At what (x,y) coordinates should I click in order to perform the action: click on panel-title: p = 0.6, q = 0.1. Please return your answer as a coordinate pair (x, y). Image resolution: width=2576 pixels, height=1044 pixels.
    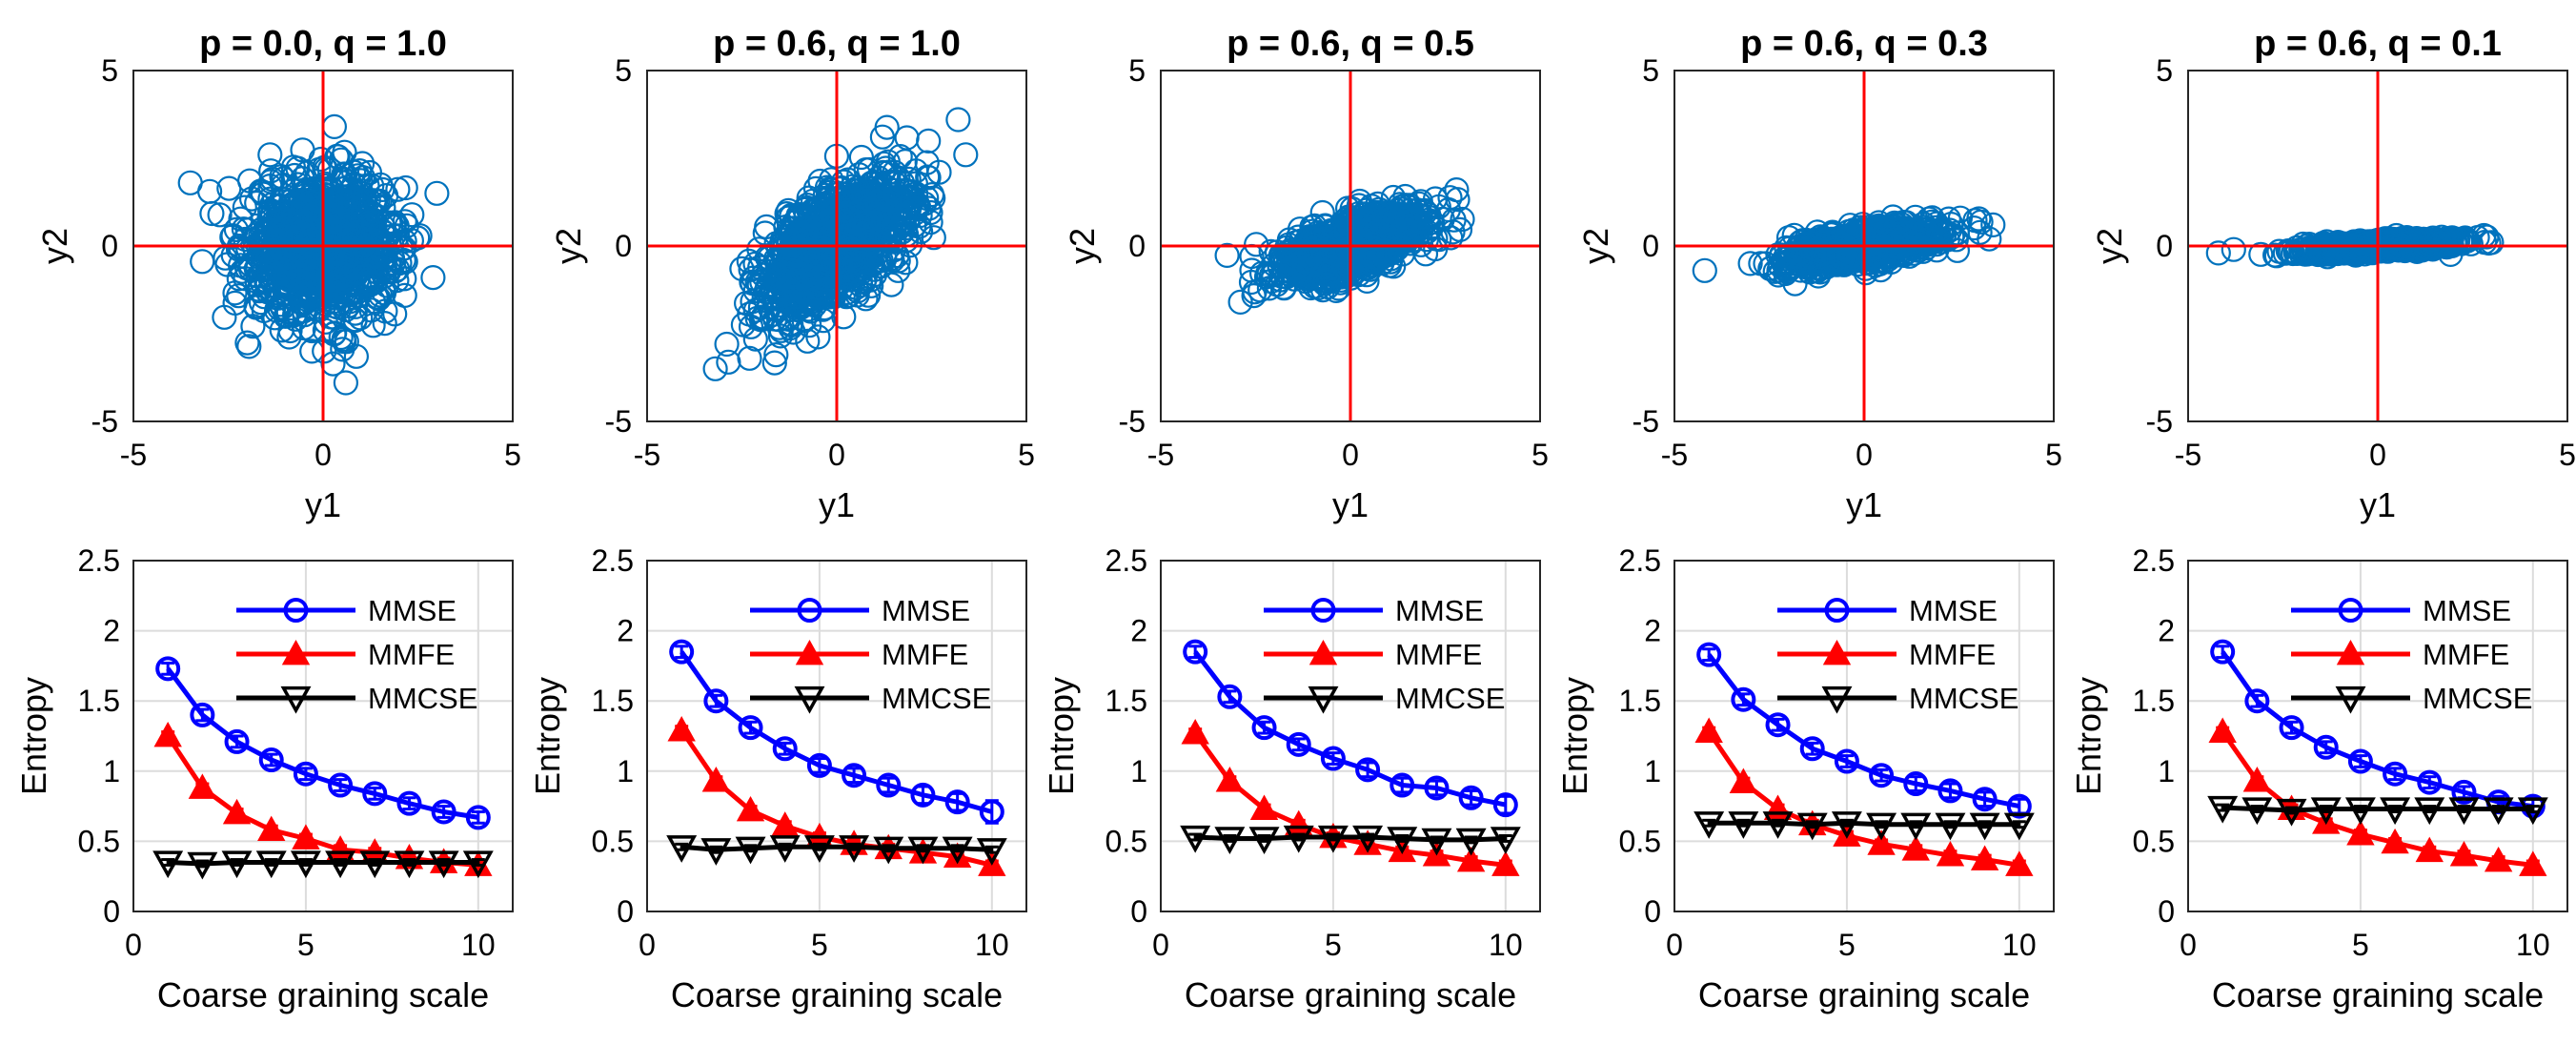
    Looking at the image, I should click on (2378, 44).